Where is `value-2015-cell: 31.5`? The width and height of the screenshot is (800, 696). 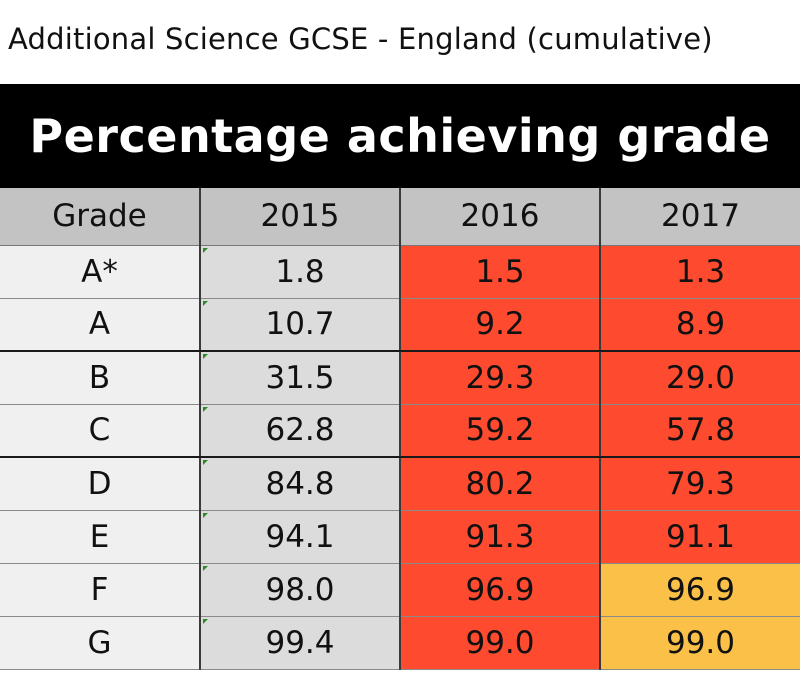 value-2015-cell: 31.5 is located at coordinates (300, 378).